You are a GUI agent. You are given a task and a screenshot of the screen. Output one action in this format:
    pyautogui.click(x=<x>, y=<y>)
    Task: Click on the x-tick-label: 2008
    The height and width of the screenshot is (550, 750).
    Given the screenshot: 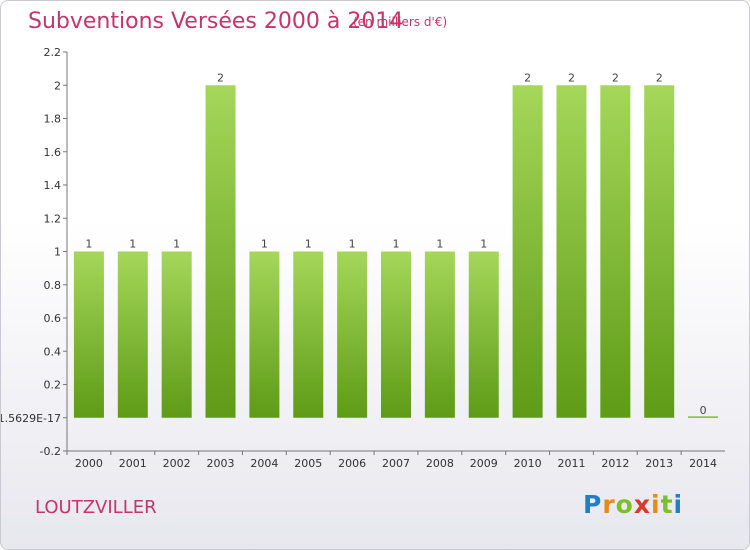 What is the action you would take?
    pyautogui.click(x=440, y=463)
    